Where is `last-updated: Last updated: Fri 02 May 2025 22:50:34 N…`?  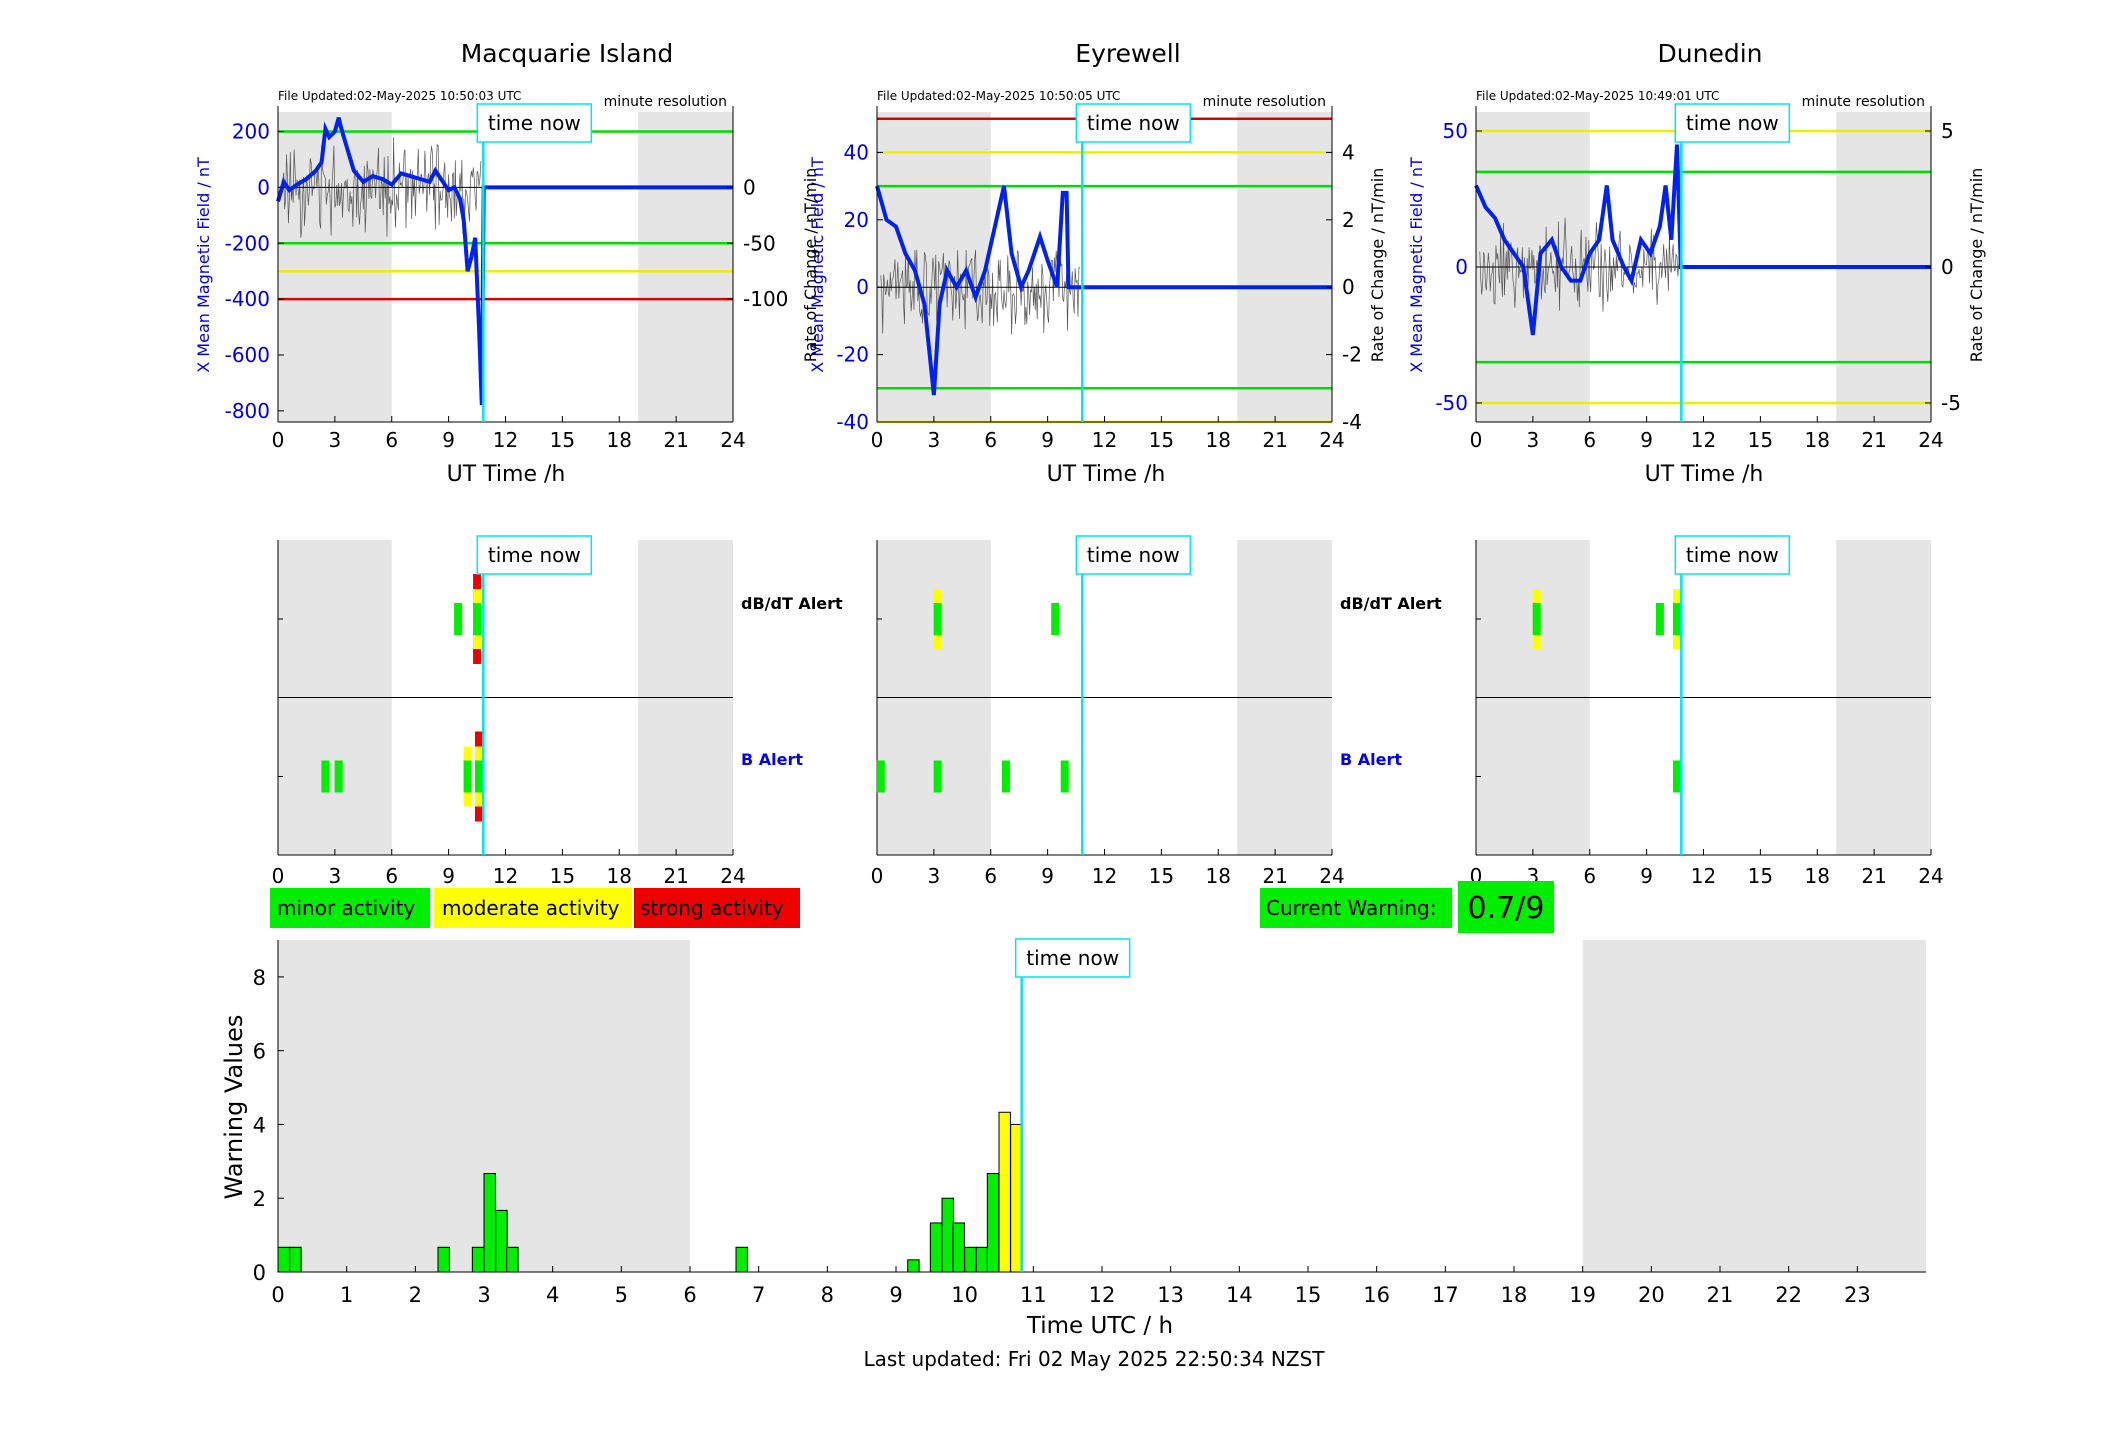
last-updated: Last updated: Fri 02 May 2025 22:50:34 N… is located at coordinates (1095, 1359).